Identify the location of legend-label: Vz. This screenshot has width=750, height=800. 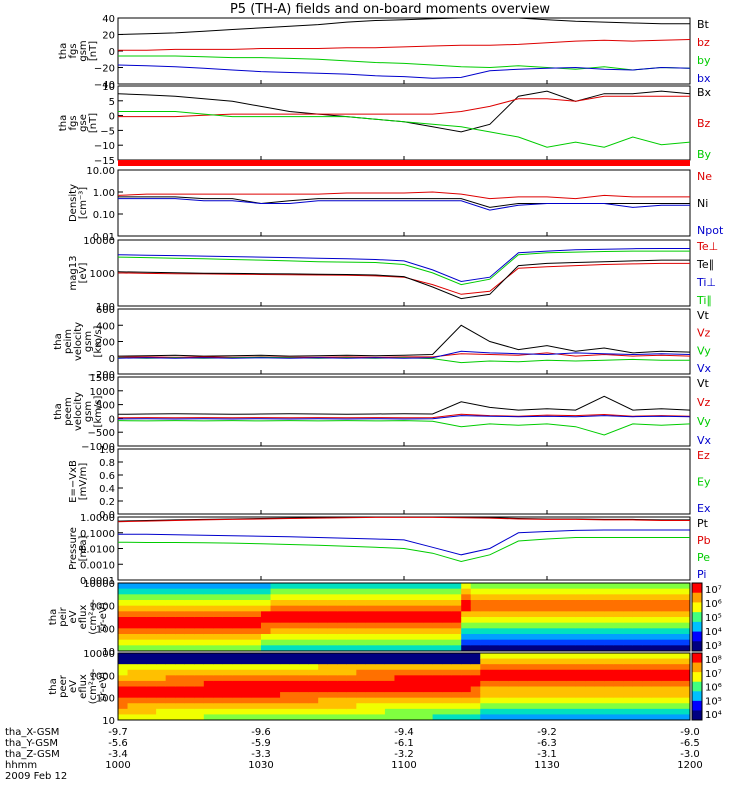
(704, 333).